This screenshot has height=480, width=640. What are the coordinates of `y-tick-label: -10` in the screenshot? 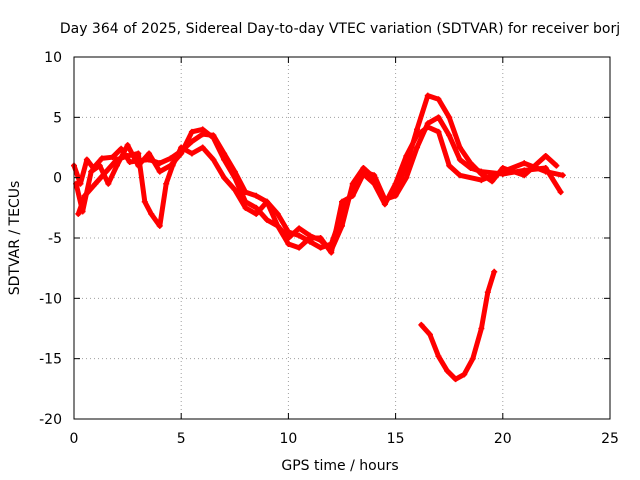 It's located at (50, 299).